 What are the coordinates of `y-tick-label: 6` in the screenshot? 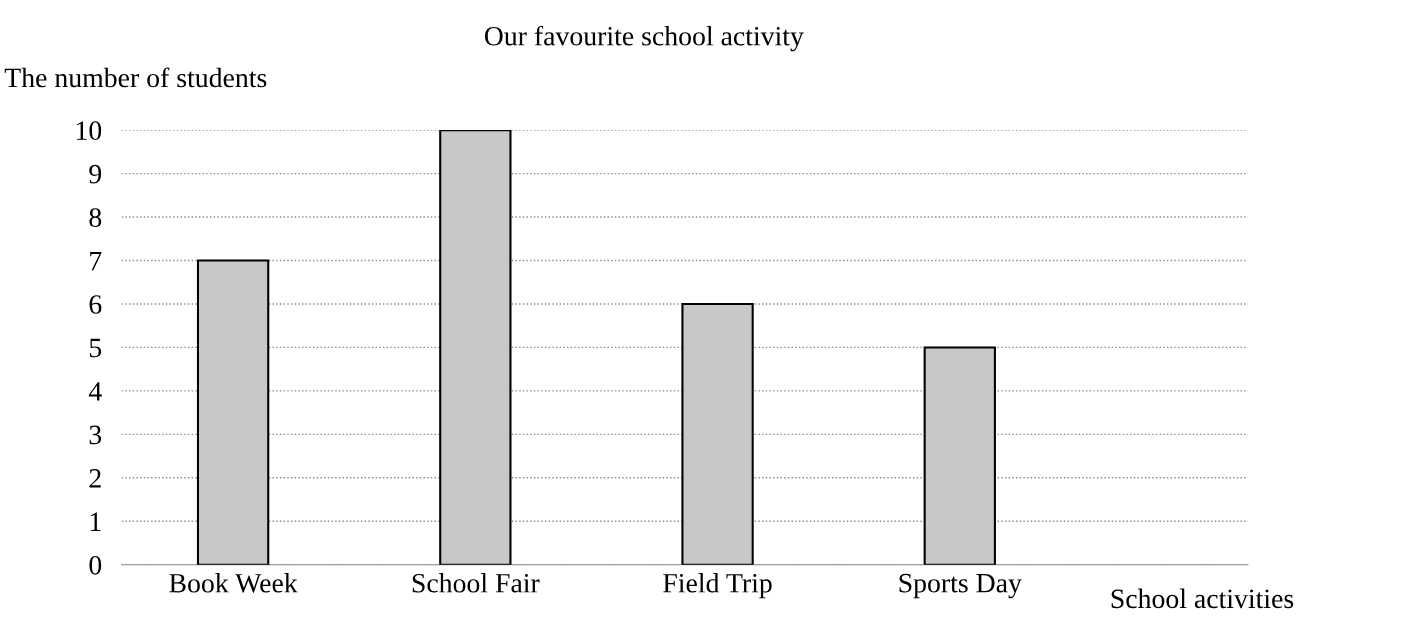 It's located at (95, 304).